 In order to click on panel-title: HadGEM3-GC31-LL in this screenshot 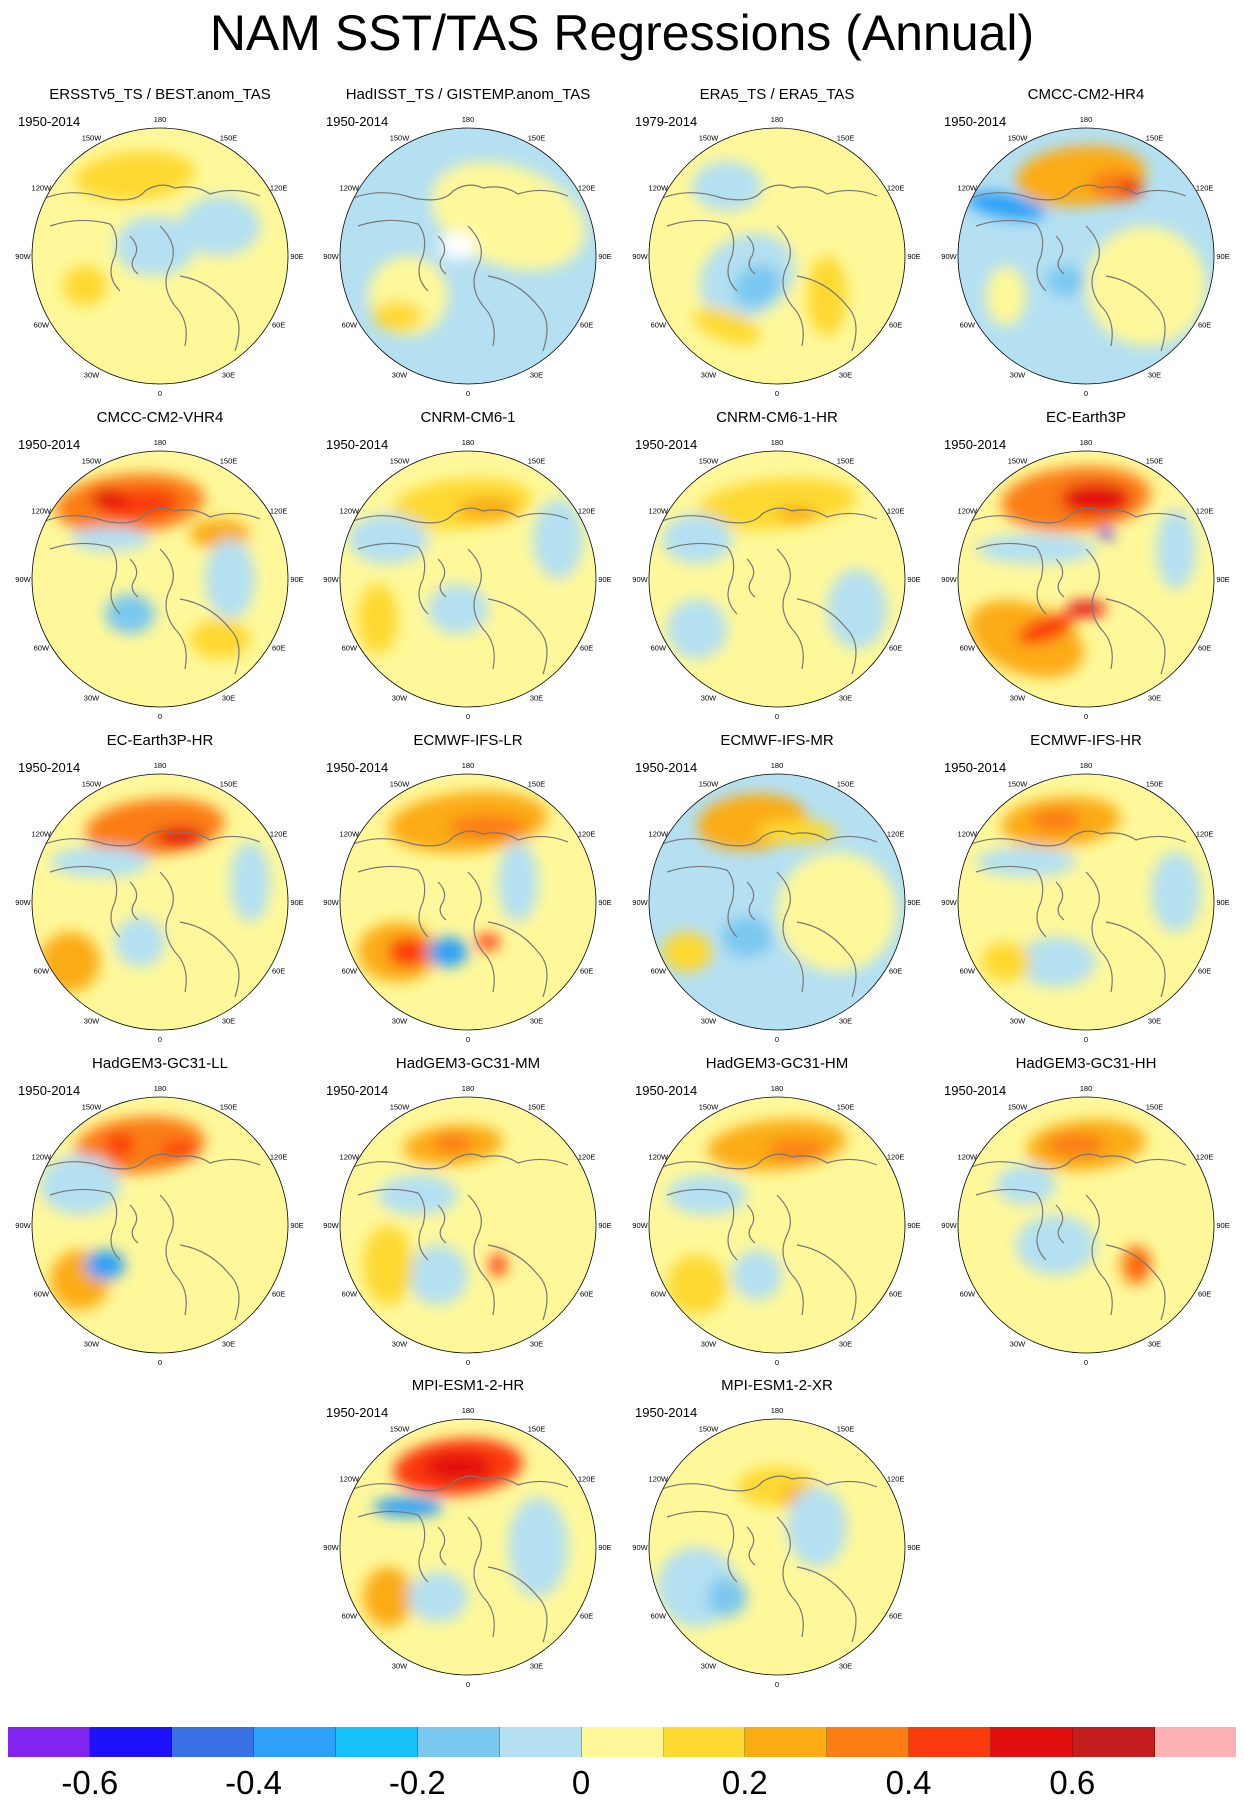, I will do `click(160, 1063)`.